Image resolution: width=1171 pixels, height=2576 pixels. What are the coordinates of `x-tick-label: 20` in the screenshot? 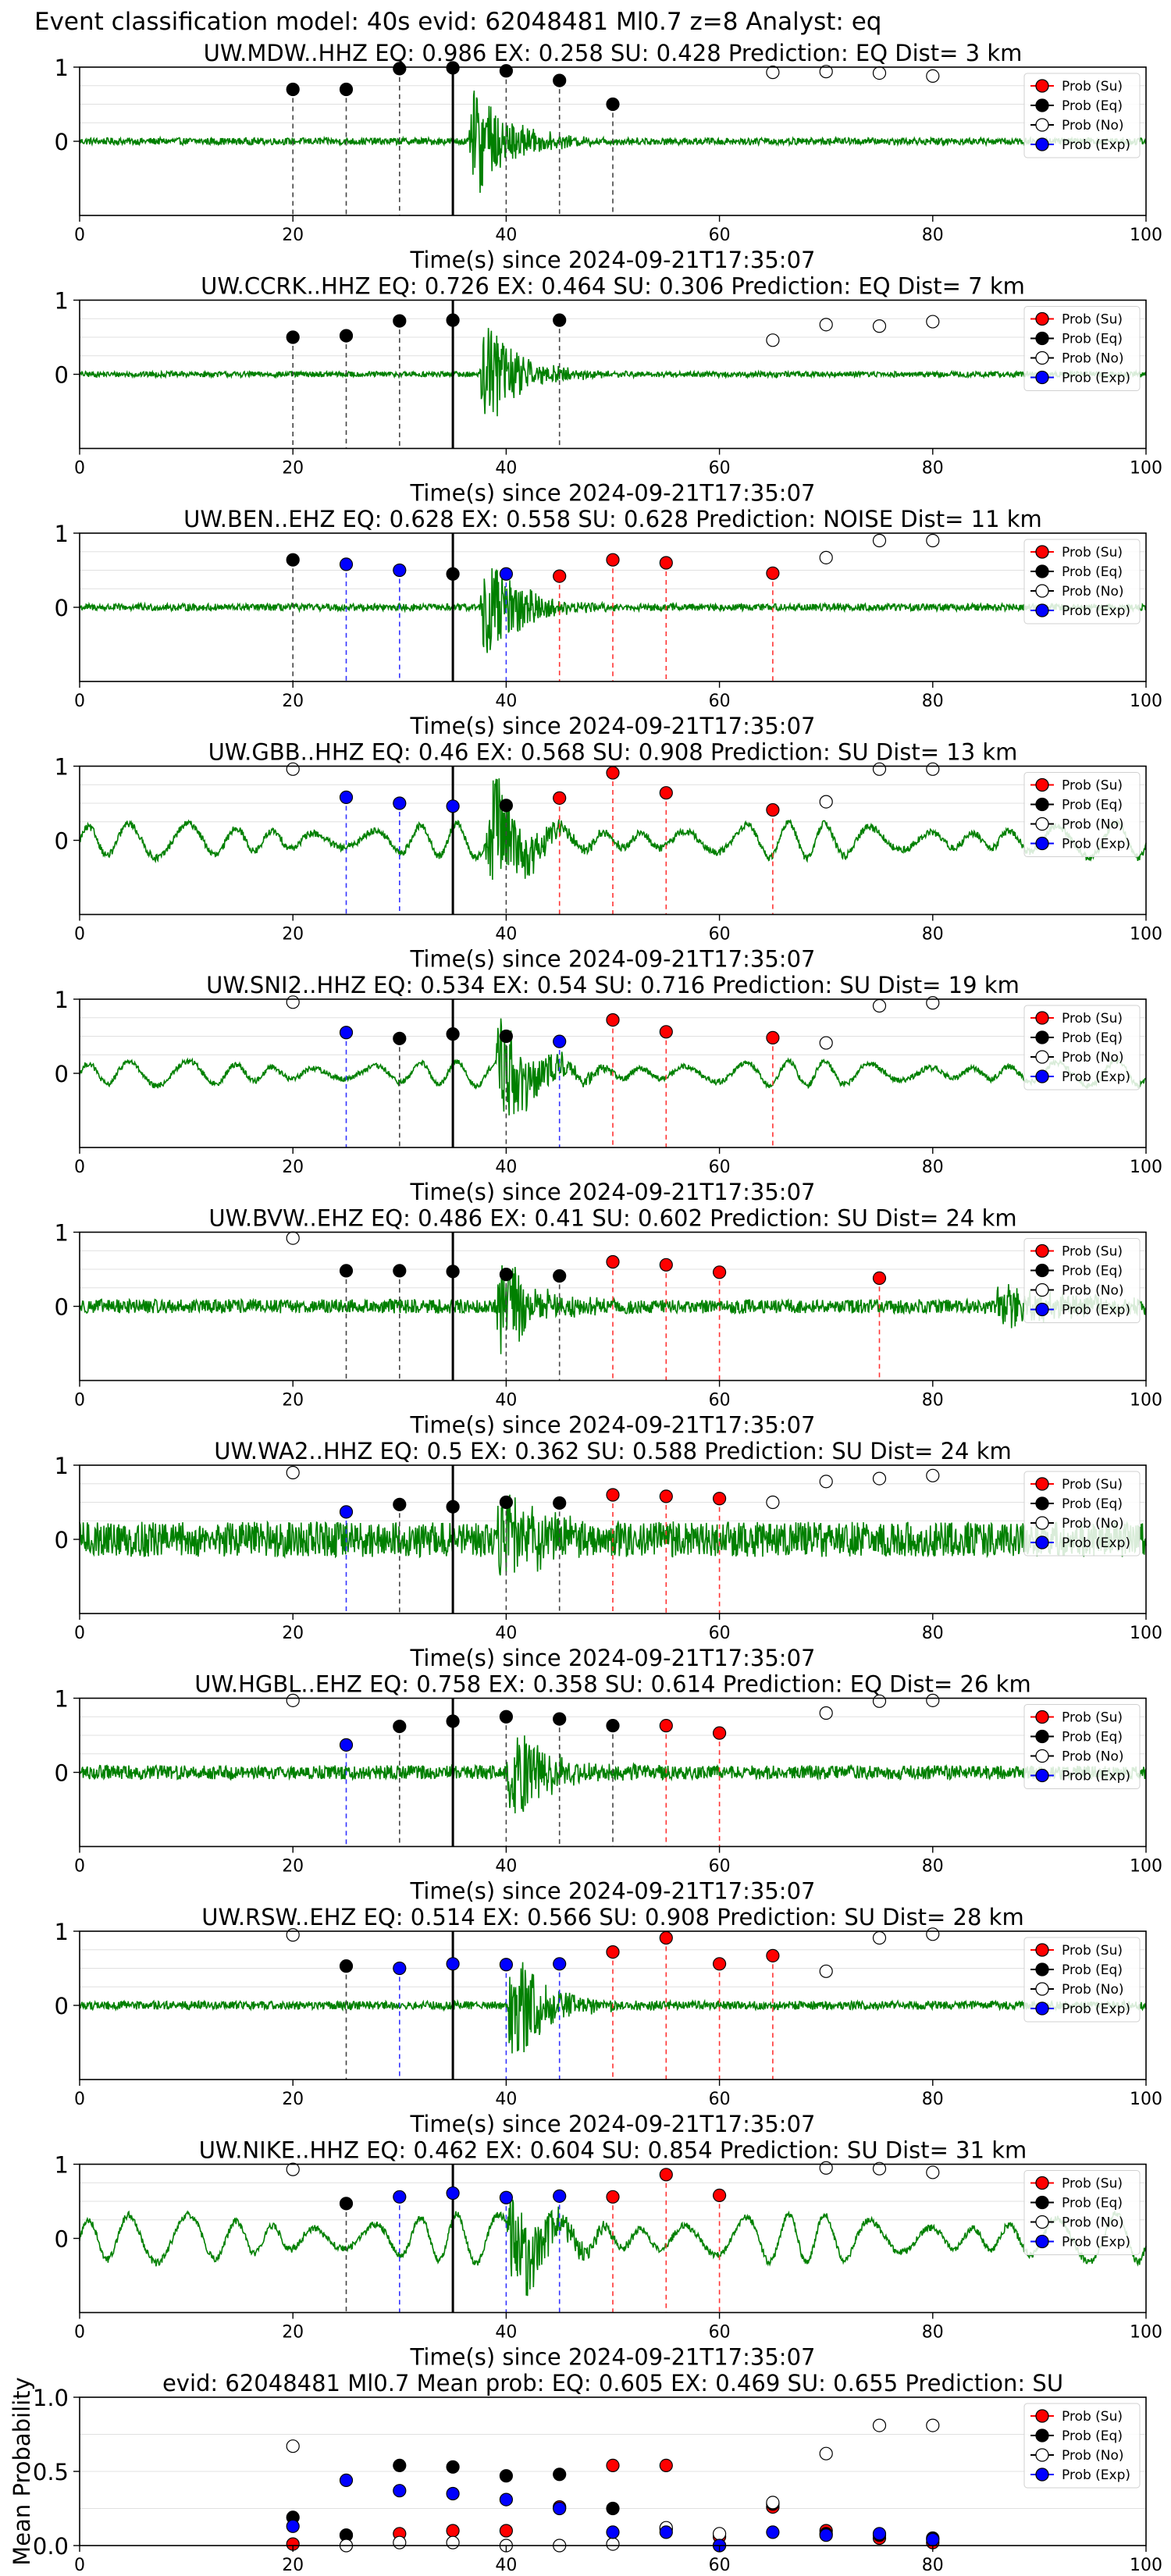 It's located at (293, 469).